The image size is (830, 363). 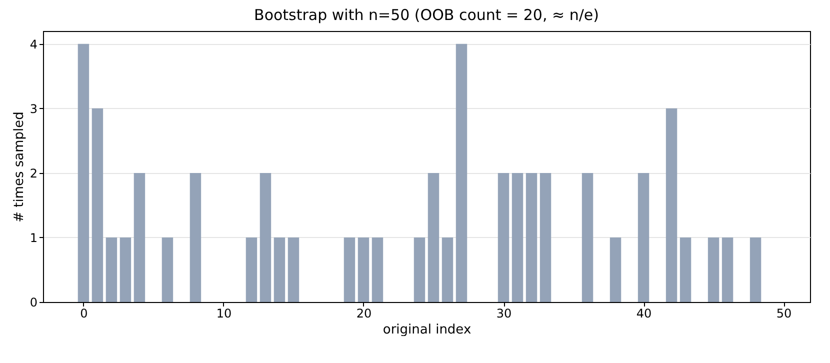 What do you see at coordinates (427, 330) in the screenshot?
I see `x-axis-title: original index` at bounding box center [427, 330].